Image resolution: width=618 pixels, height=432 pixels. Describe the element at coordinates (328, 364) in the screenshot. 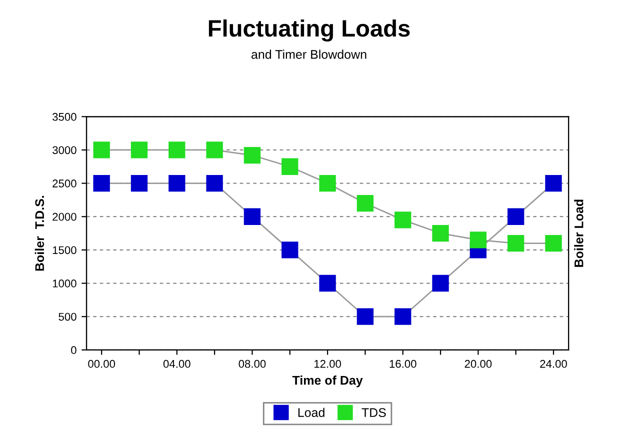

I see `x-tick-label: 12.00` at that location.